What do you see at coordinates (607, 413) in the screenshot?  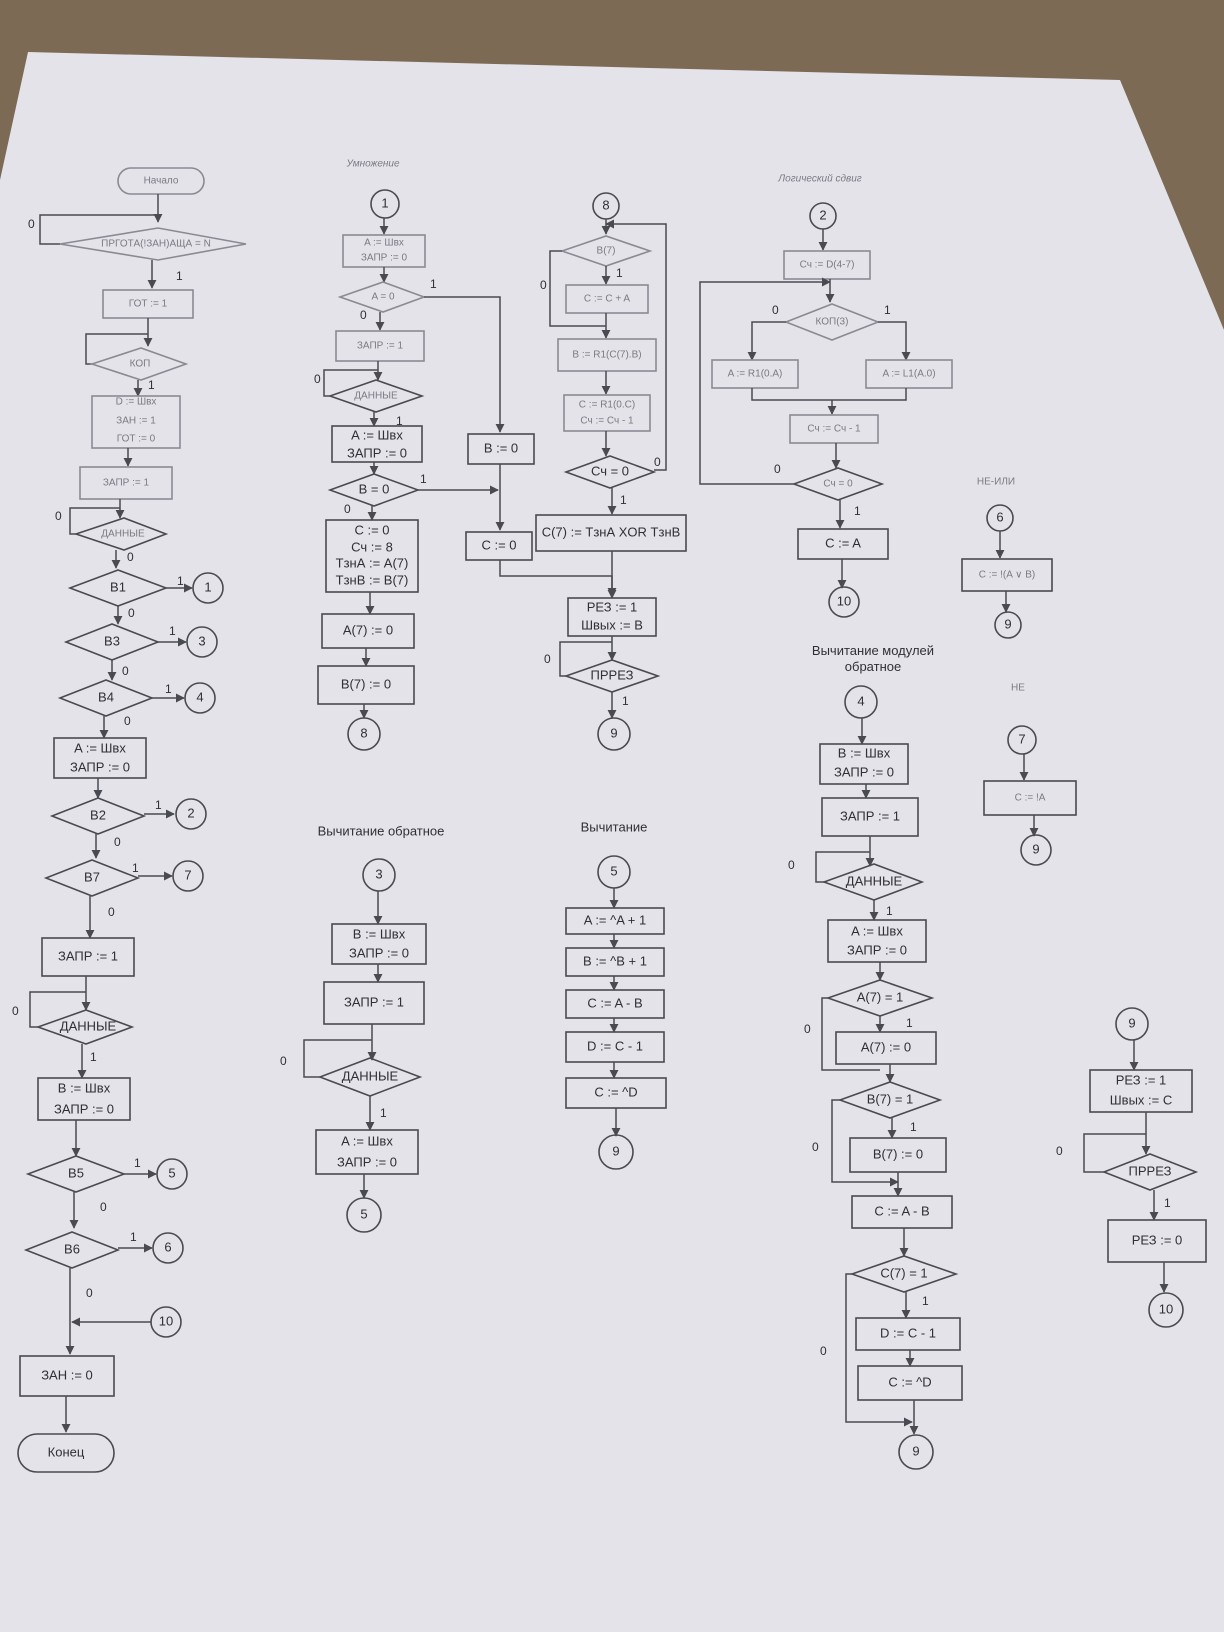 I see `loop-cr1-box` at bounding box center [607, 413].